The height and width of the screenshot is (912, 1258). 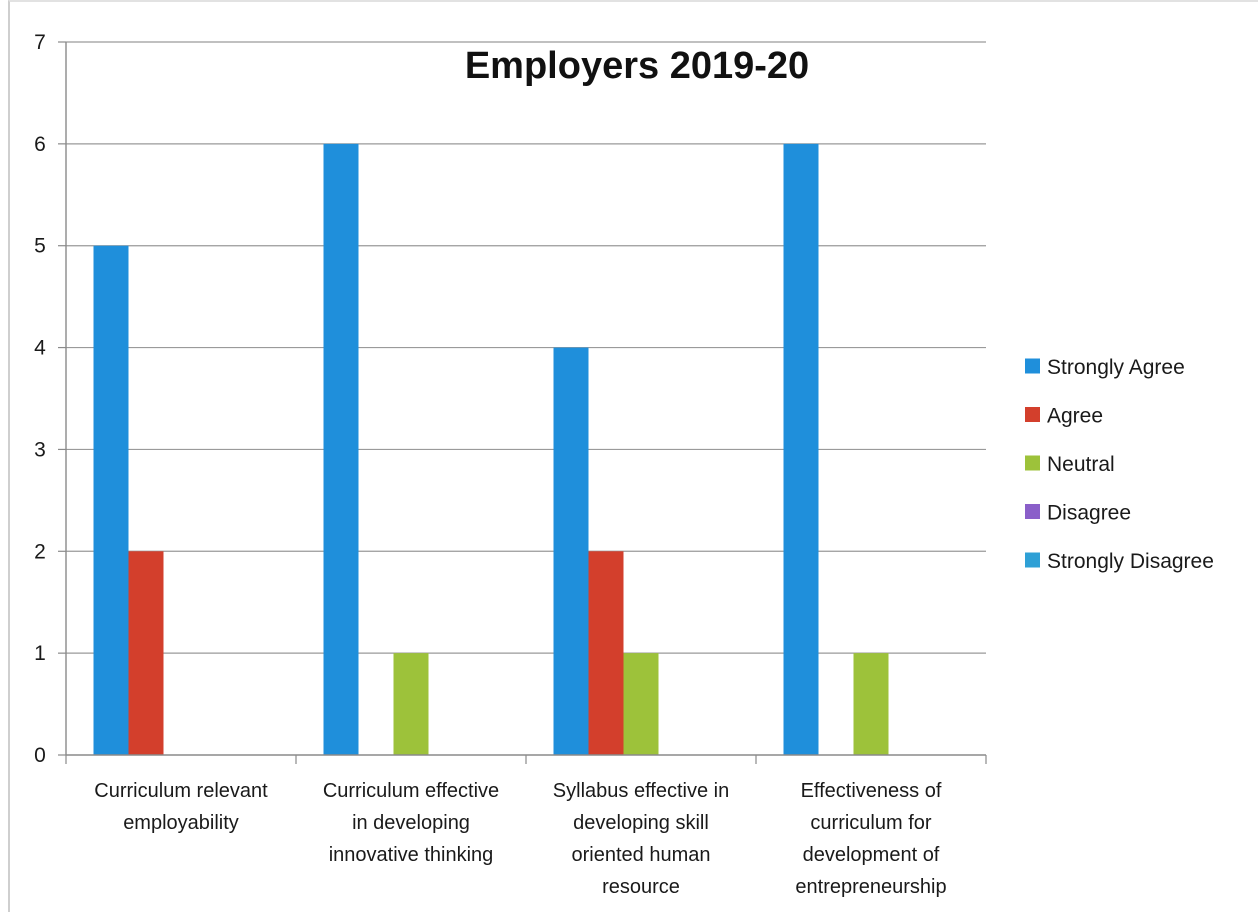 I want to click on x-category-label-line: Curriculum effective, so click(x=411, y=791).